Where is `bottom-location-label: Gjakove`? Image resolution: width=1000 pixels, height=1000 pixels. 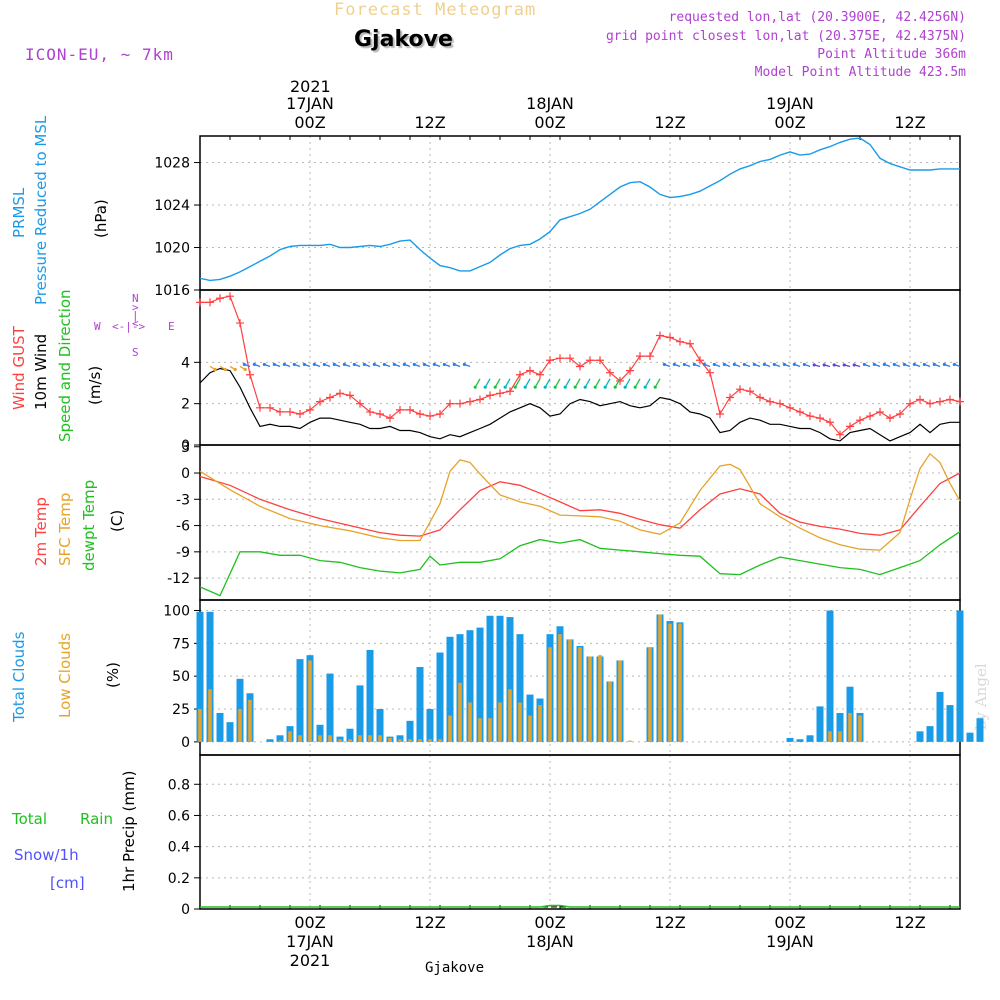 bottom-location-label: Gjakove is located at coordinates (455, 968).